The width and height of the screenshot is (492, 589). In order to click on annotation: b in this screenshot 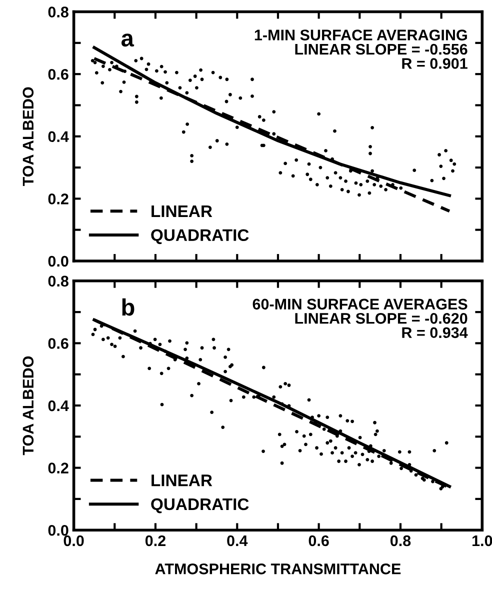, I will do `click(128, 307)`.